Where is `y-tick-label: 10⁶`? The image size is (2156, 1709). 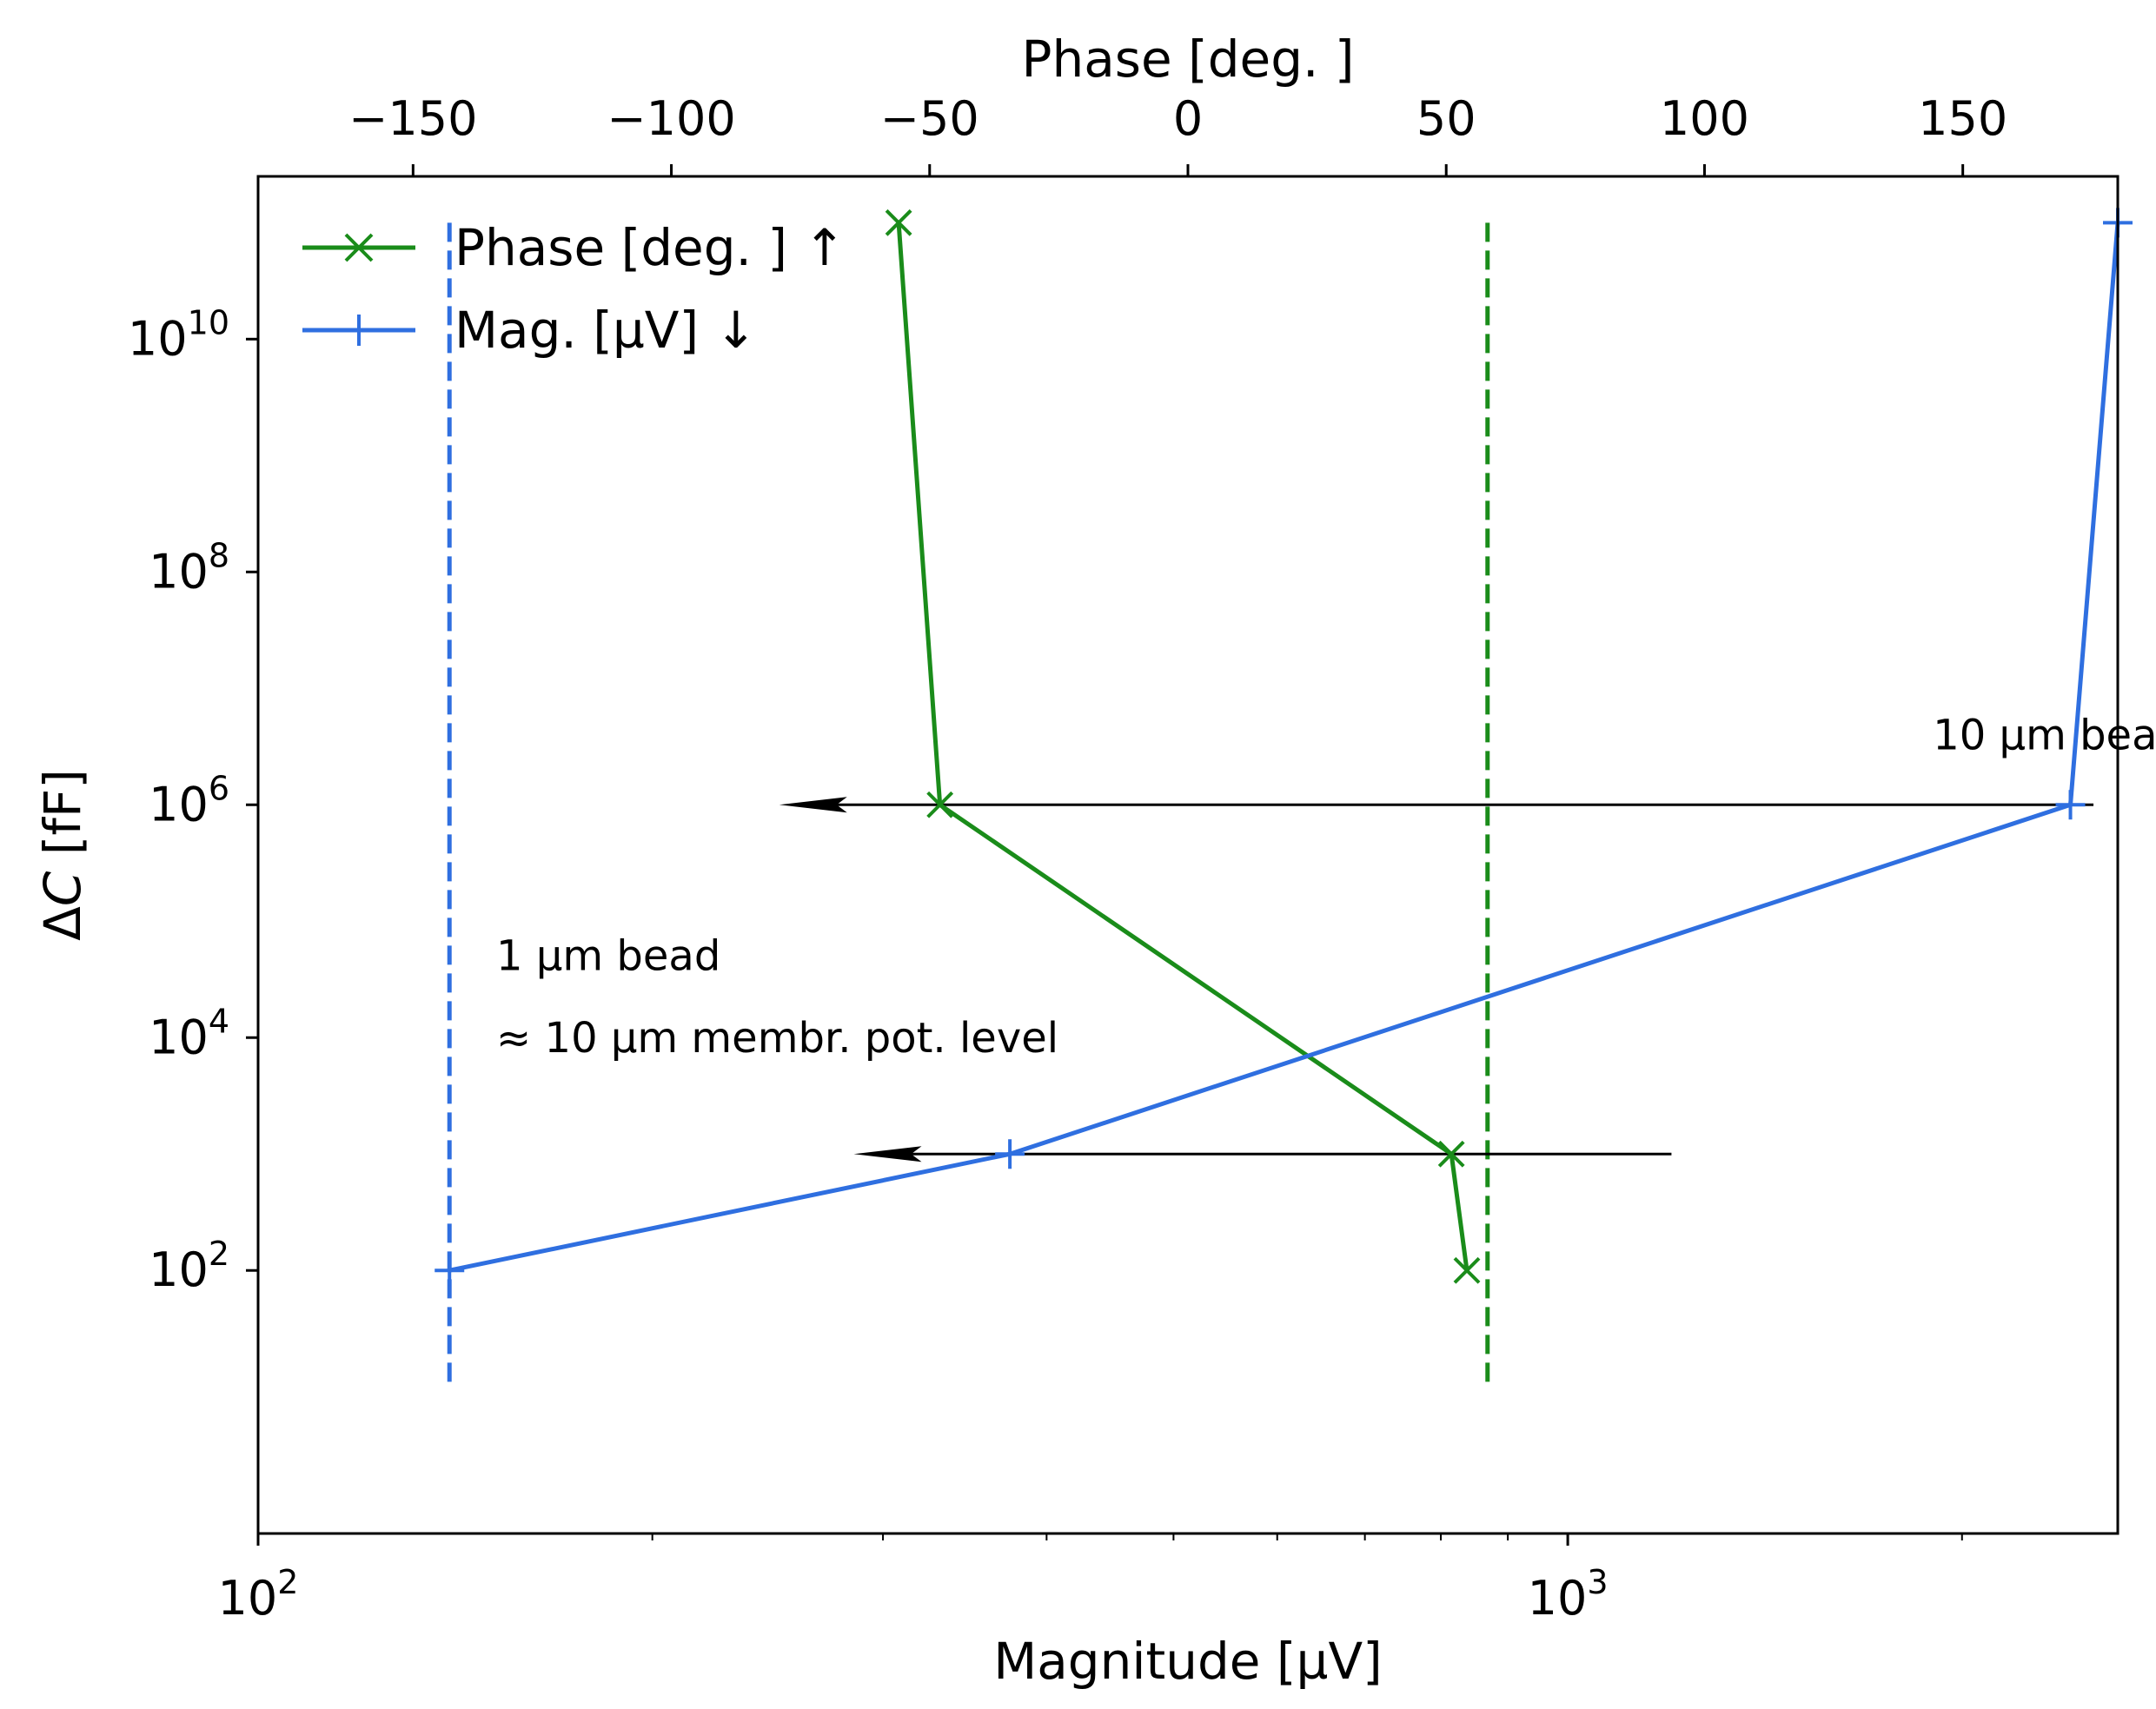
y-tick-label: 10⁶ is located at coordinates (189, 800).